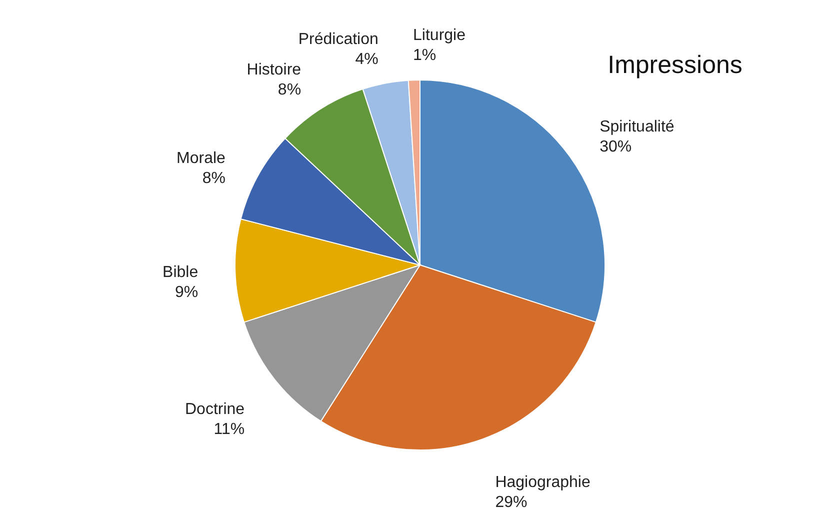 Image resolution: width=829 pixels, height=520 pixels. I want to click on text: Impressions, so click(675, 65).